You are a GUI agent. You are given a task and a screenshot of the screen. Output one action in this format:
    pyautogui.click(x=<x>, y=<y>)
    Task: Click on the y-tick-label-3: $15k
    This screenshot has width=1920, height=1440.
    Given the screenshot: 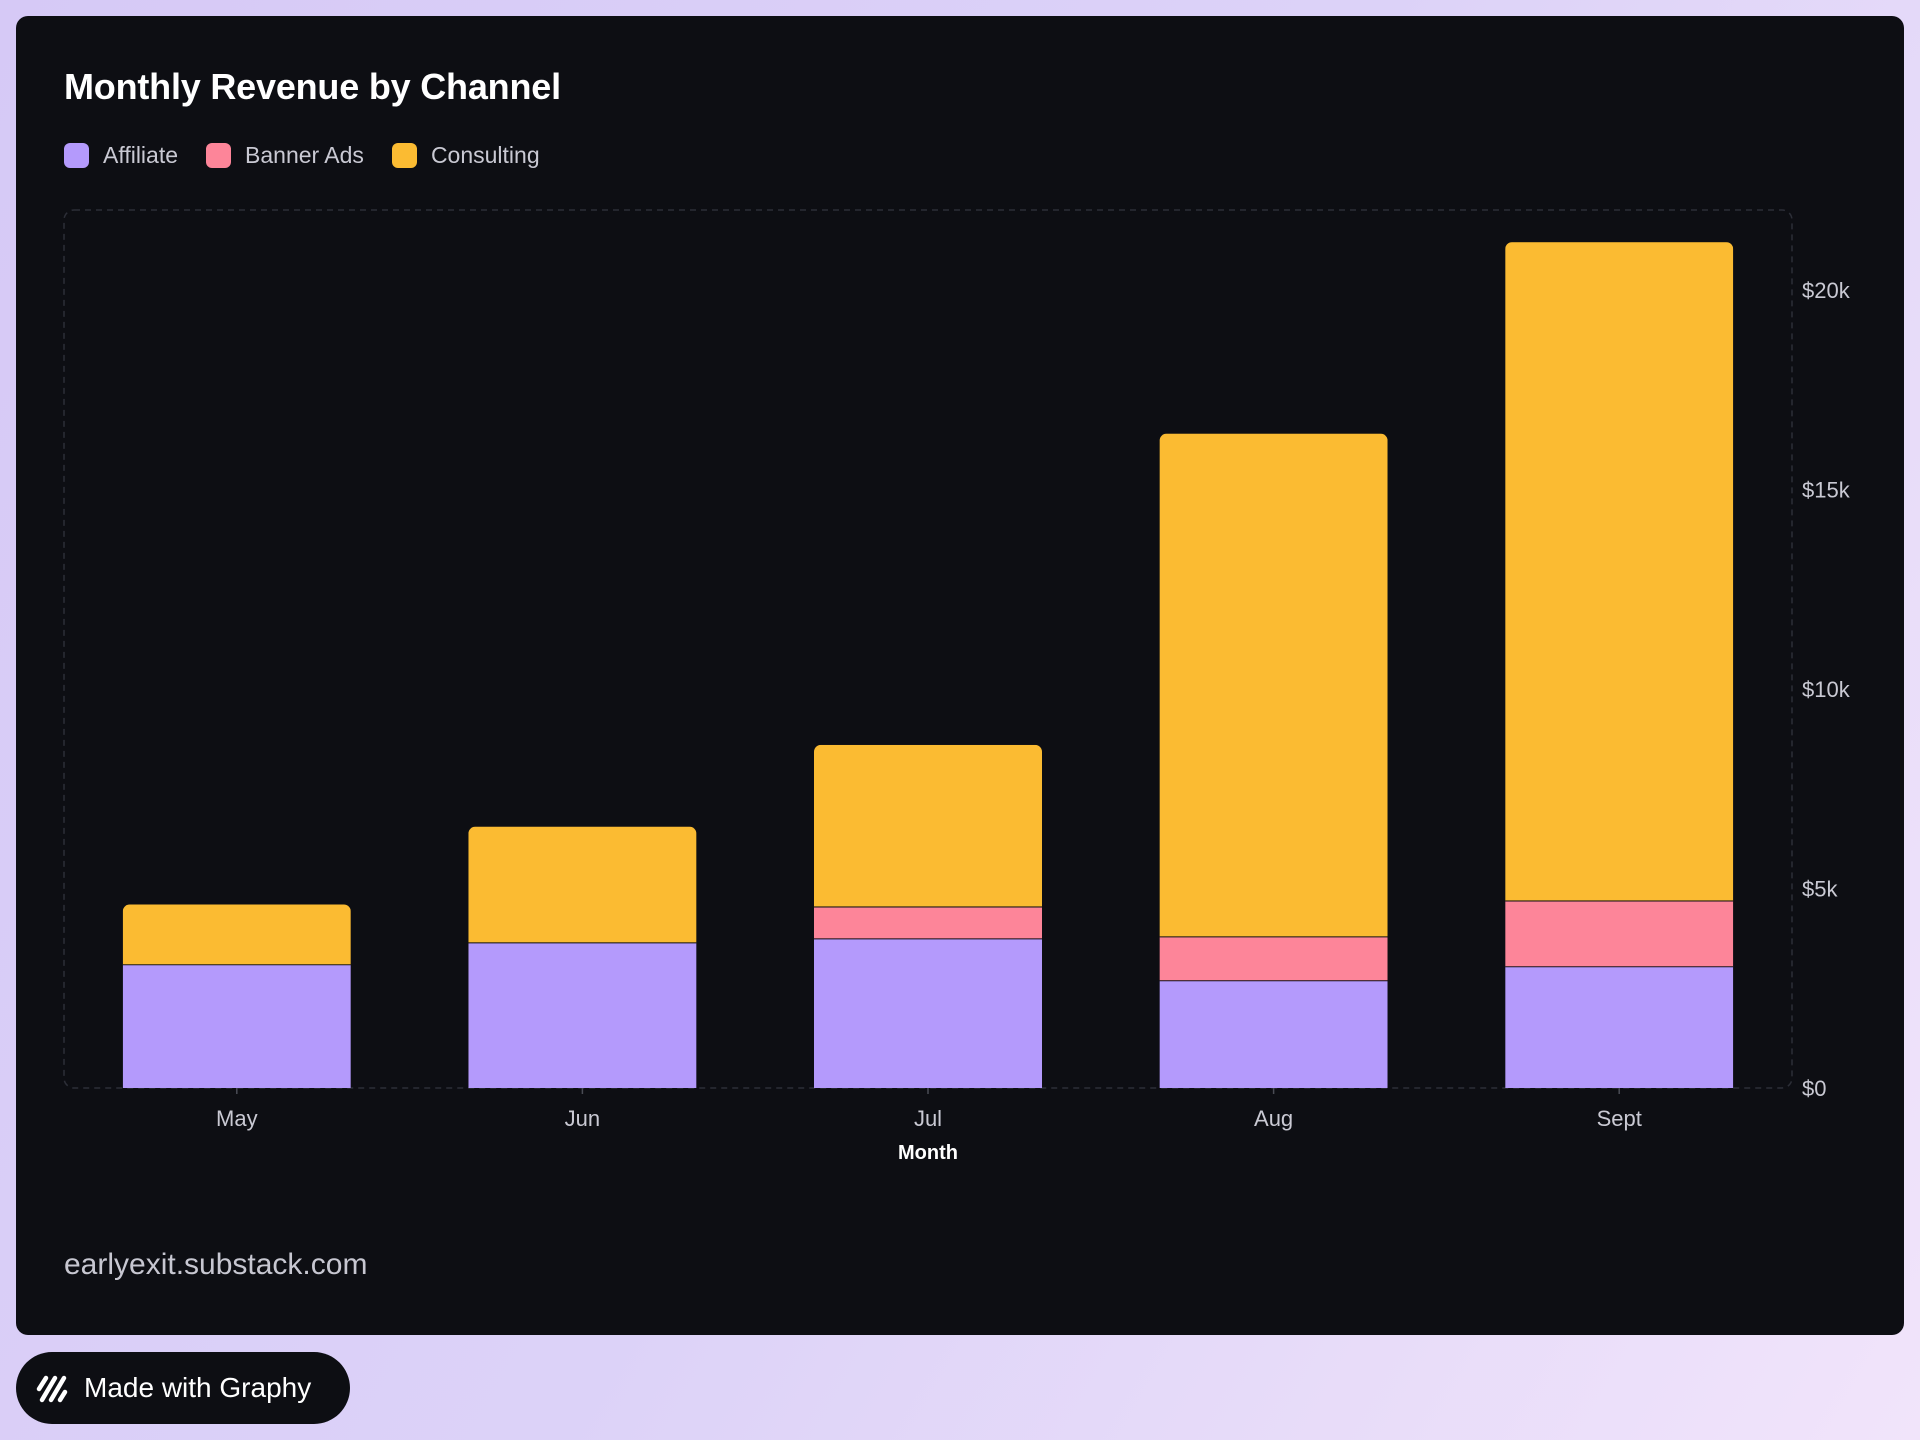 What is the action you would take?
    pyautogui.click(x=1826, y=490)
    